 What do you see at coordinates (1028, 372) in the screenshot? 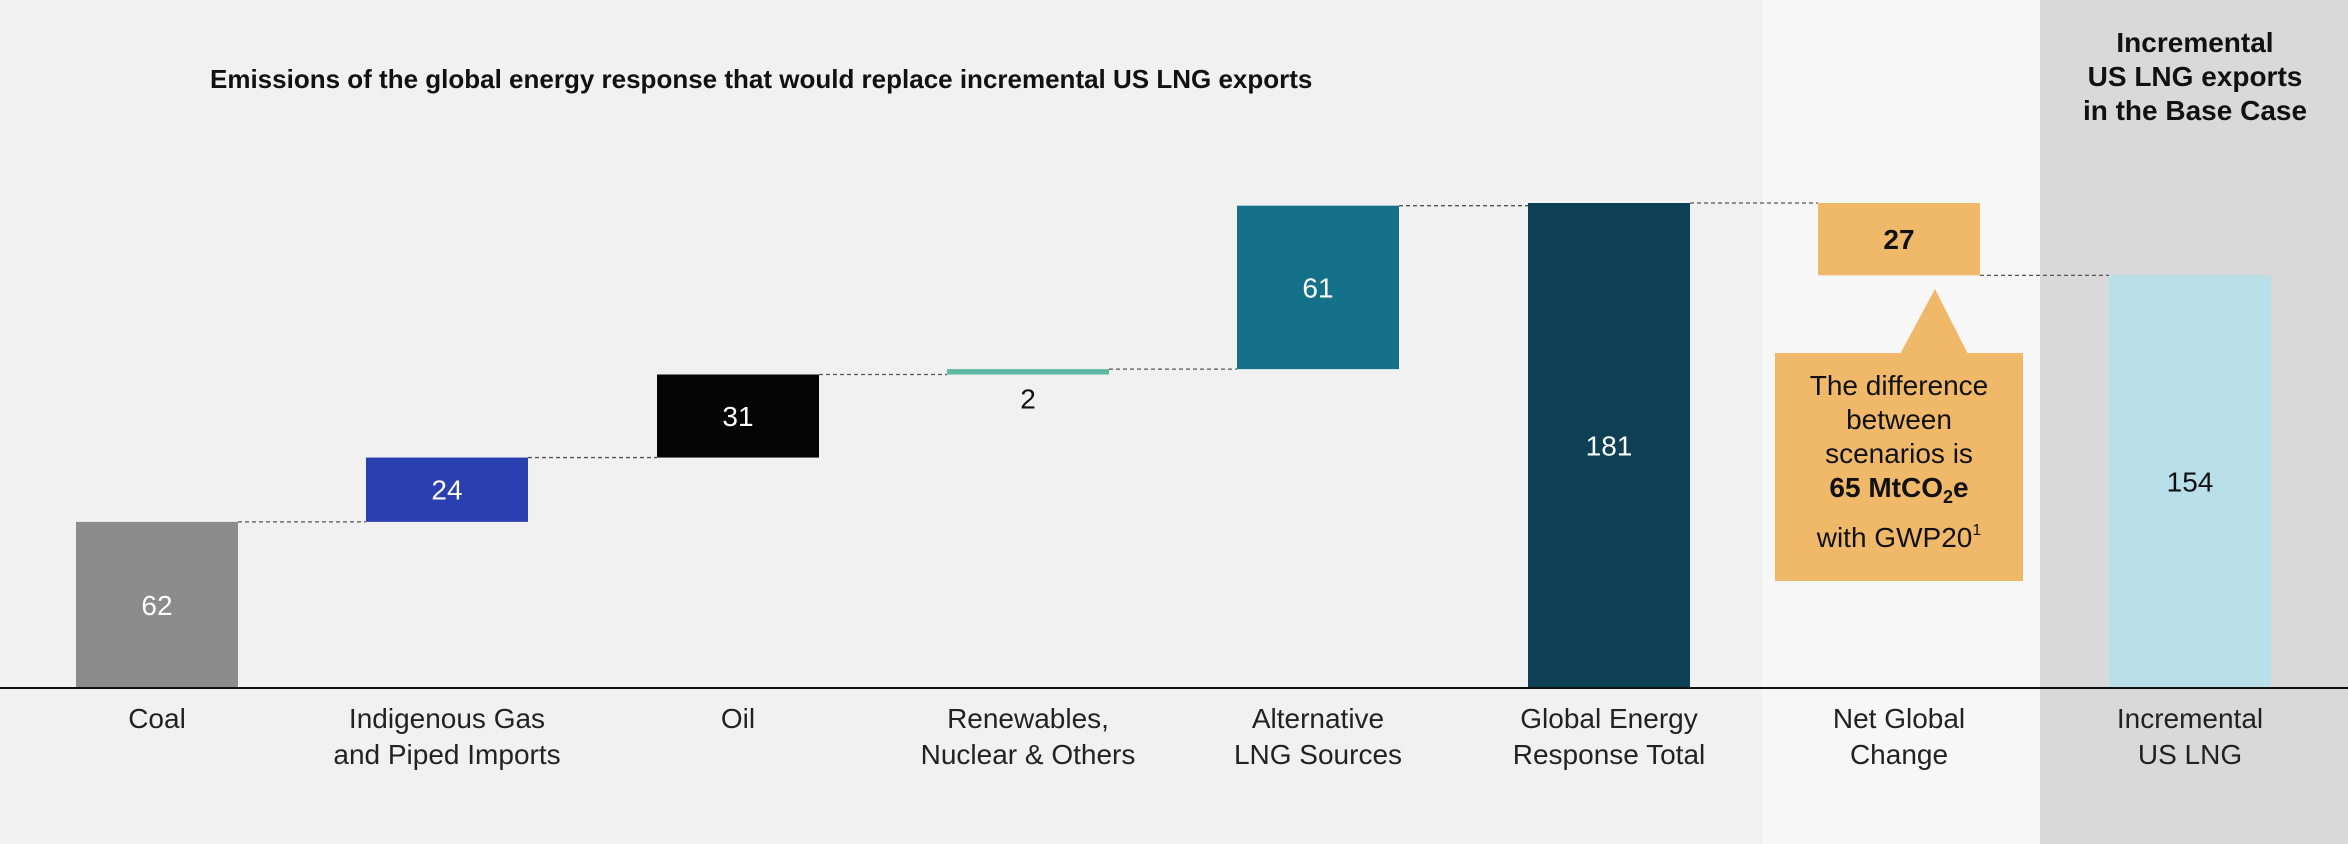
I see `bar-renewables` at bounding box center [1028, 372].